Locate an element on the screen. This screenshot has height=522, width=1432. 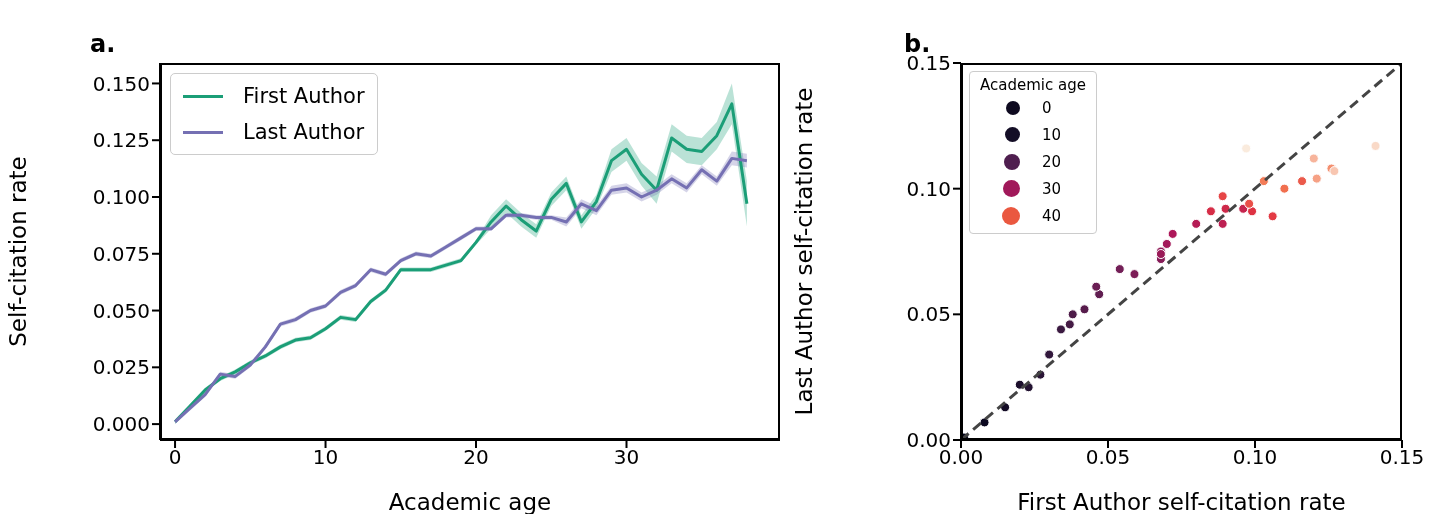
y-tick-label: 0.150 is located at coordinates (121, 83).